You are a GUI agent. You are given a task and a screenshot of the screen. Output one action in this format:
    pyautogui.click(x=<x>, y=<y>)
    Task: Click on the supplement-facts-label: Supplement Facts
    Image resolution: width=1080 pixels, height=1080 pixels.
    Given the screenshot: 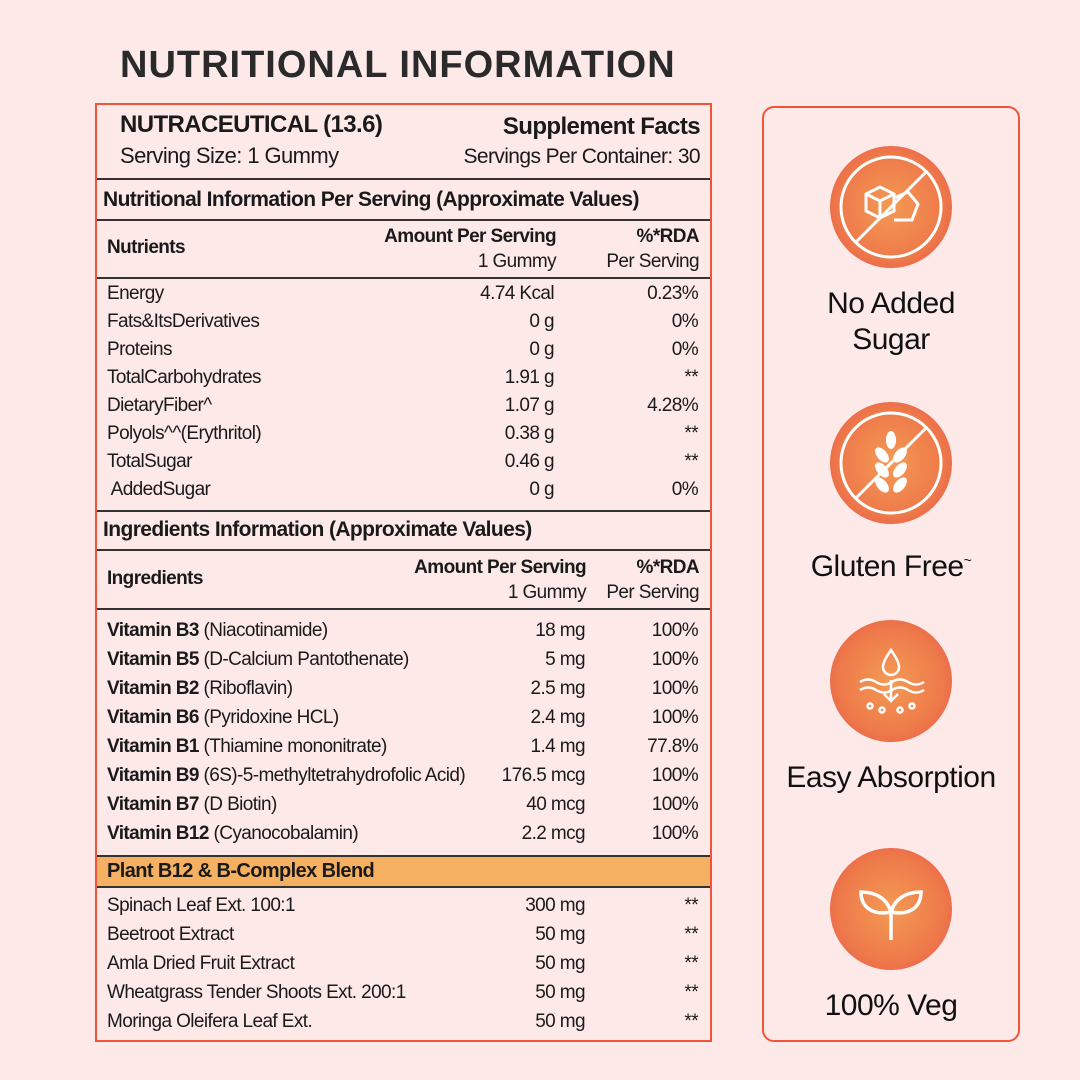 What is the action you would take?
    pyautogui.click(x=601, y=126)
    